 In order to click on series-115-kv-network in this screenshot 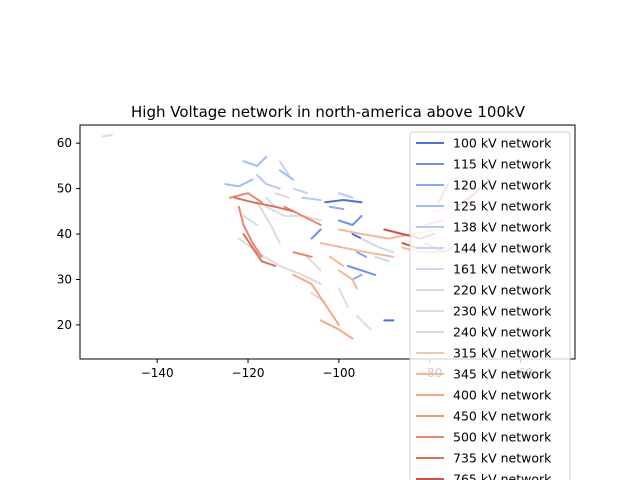, I will do `click(343, 245)`.